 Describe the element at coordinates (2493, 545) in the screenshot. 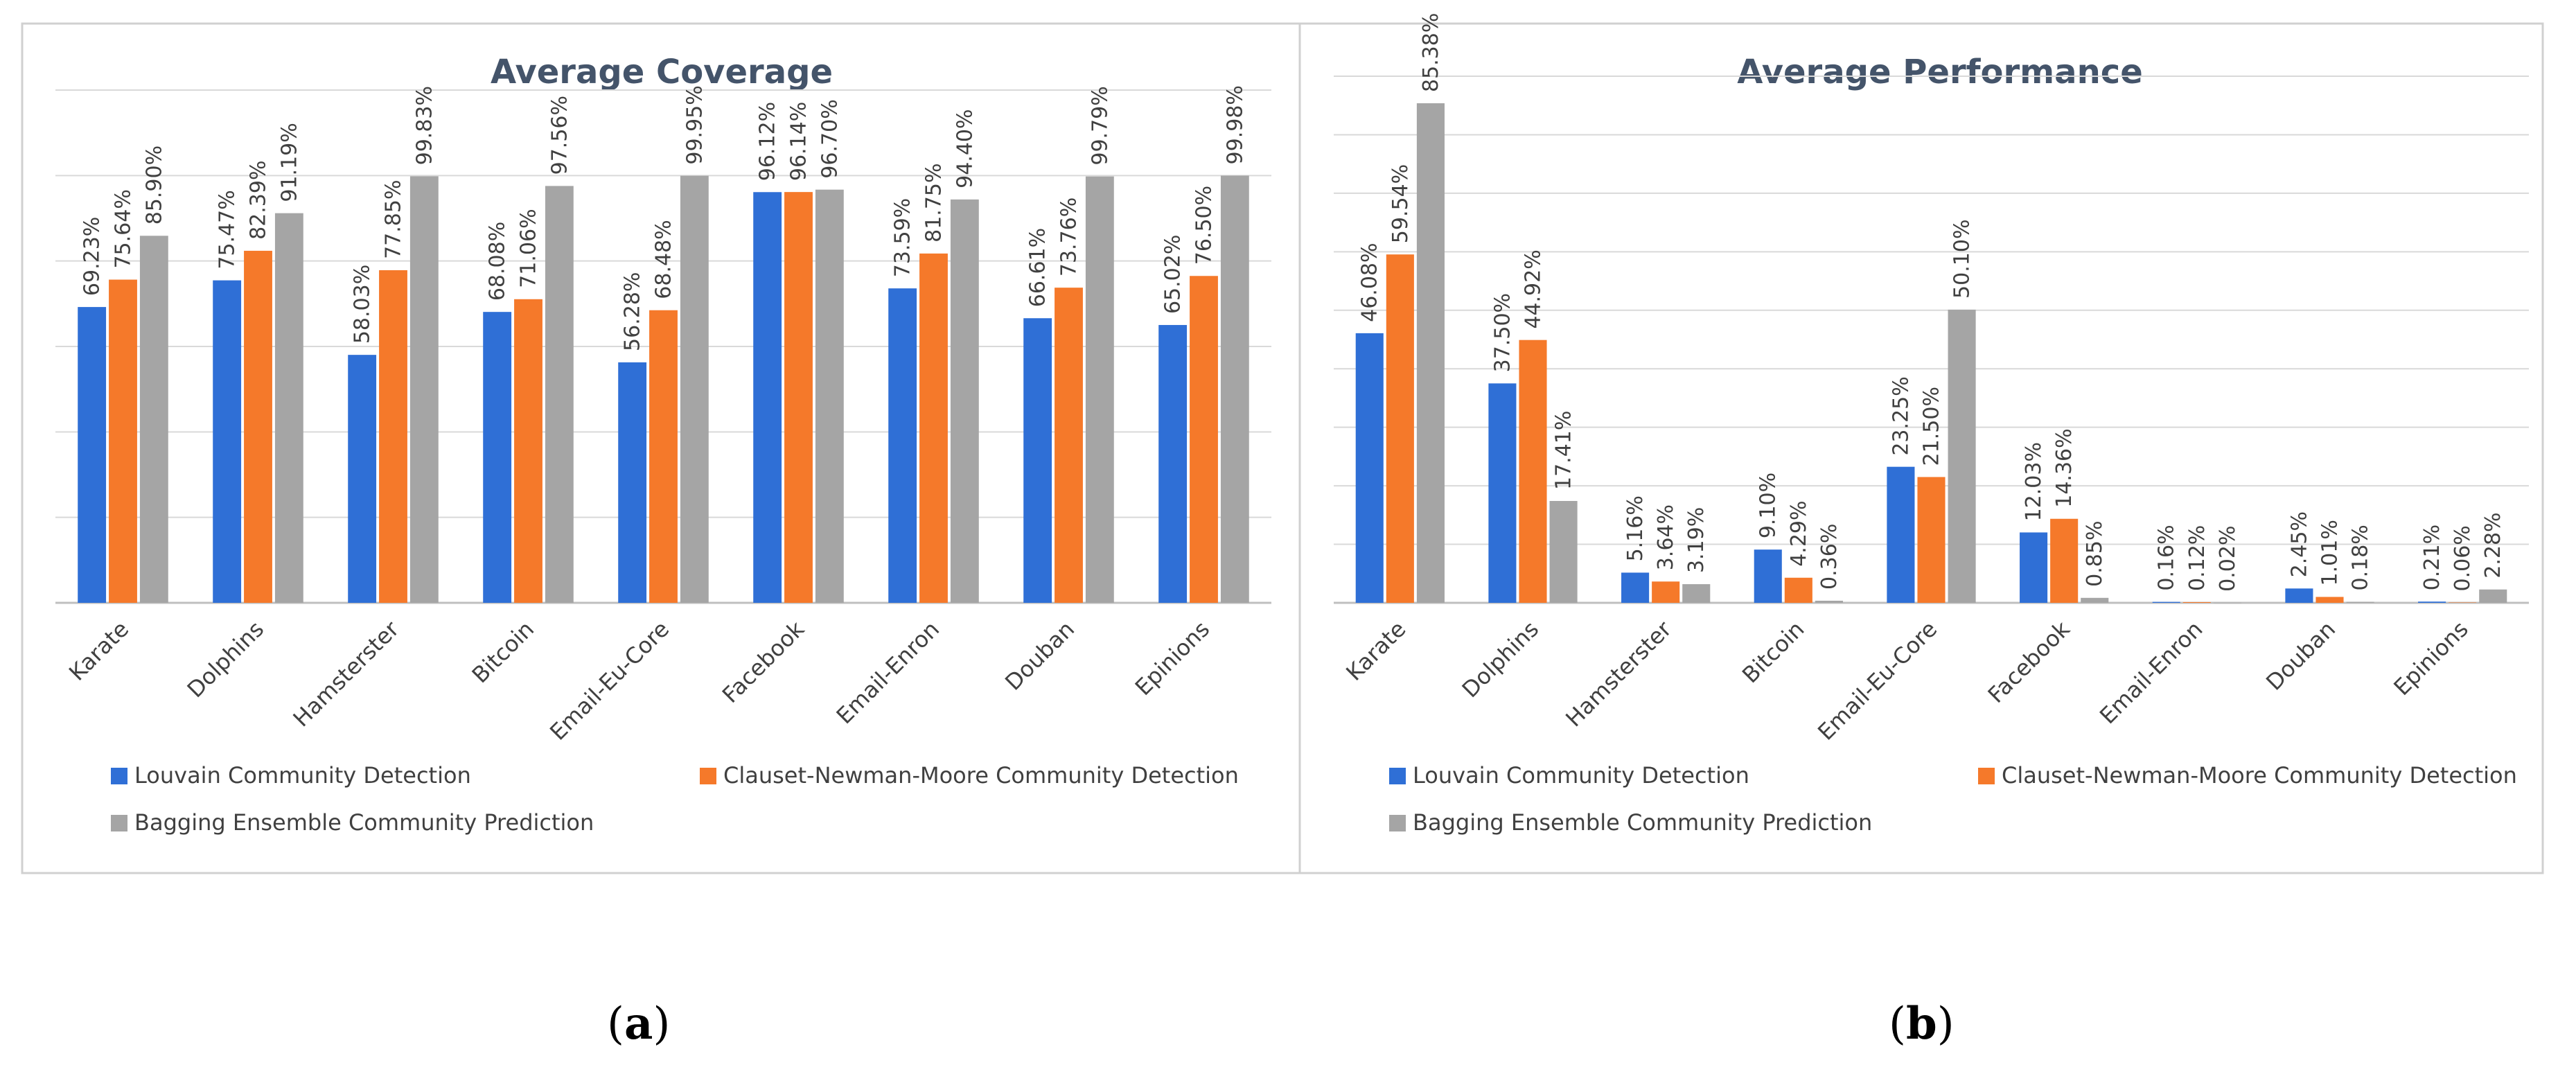

I see `performance-data-label: 2.28%` at that location.